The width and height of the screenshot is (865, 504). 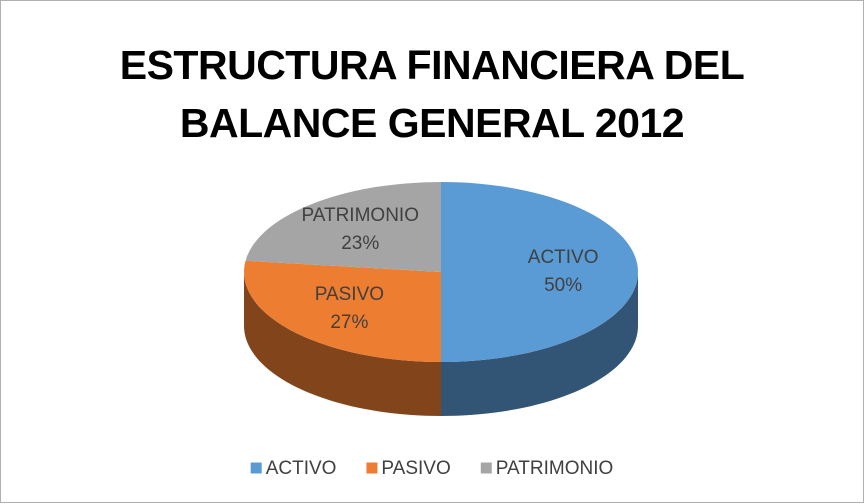 I want to click on legend-label: ACTIVO, so click(x=301, y=468).